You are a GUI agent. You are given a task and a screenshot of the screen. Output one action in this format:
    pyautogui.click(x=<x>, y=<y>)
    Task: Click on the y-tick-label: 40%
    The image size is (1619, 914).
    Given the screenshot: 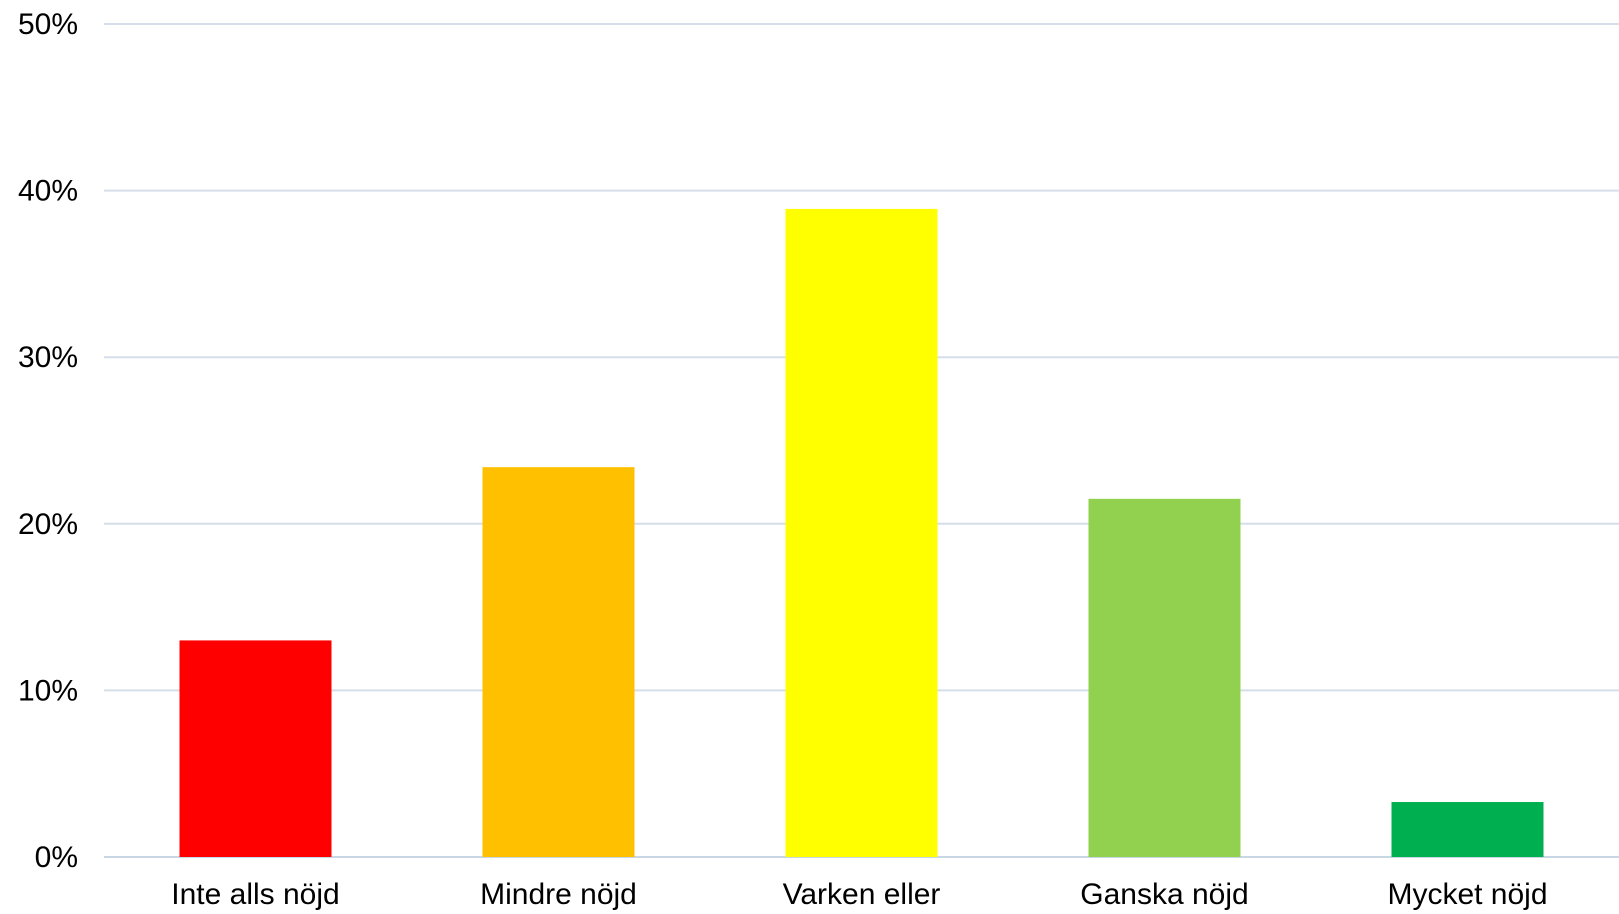 What is the action you would take?
    pyautogui.click(x=48, y=191)
    